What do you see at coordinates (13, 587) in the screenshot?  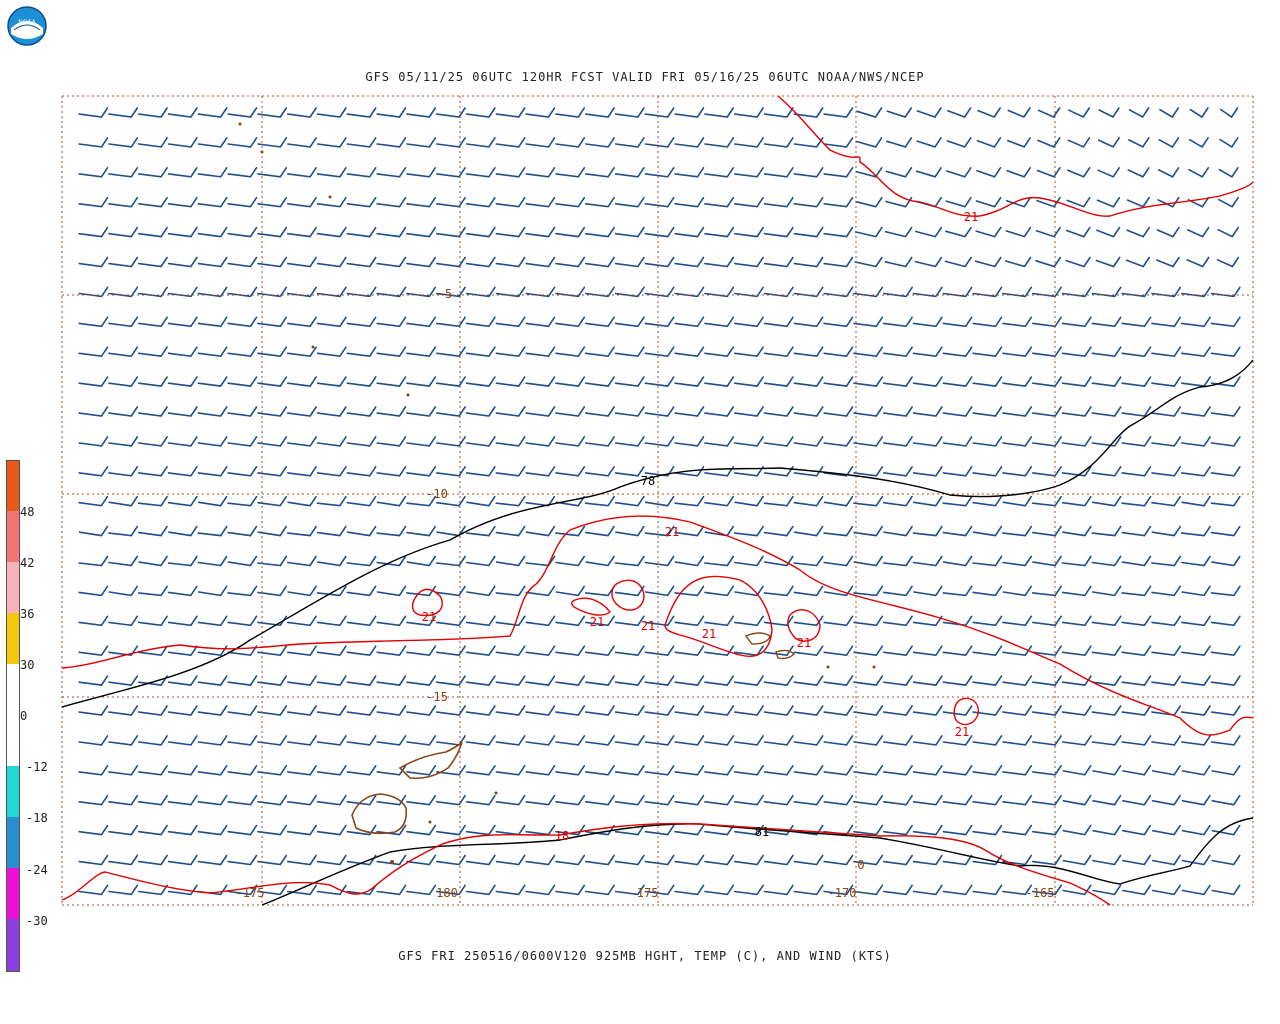 I see `colorbar-segment` at bounding box center [13, 587].